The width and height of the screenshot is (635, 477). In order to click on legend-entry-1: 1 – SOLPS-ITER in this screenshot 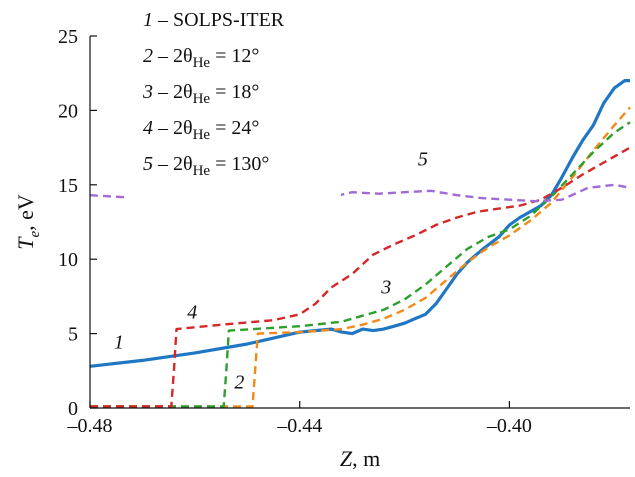, I will do `click(214, 20)`.